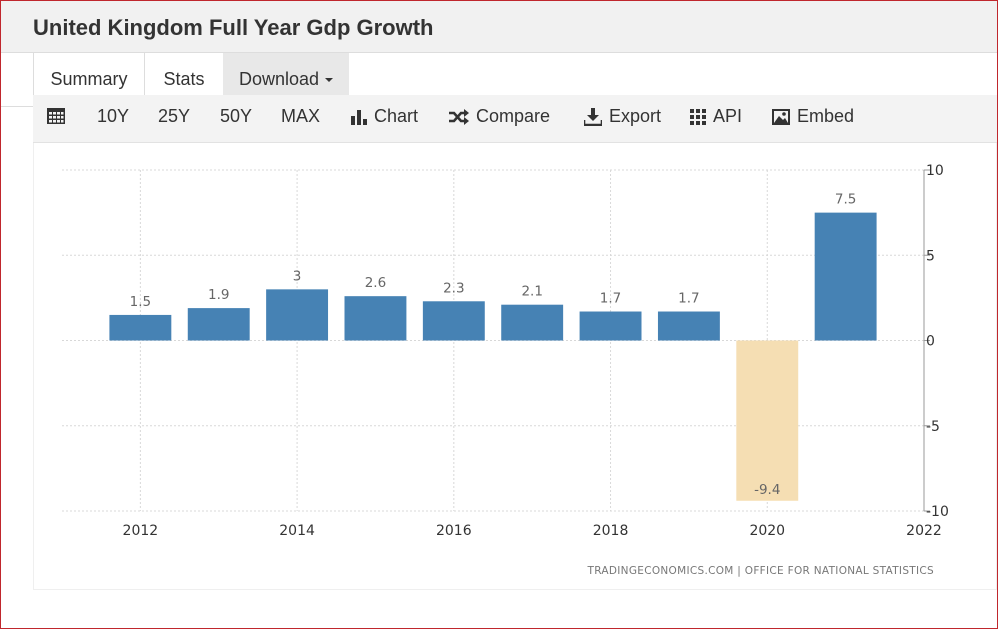 This screenshot has width=998, height=629. Describe the element at coordinates (728, 116) in the screenshot. I see `api-label: API` at that location.